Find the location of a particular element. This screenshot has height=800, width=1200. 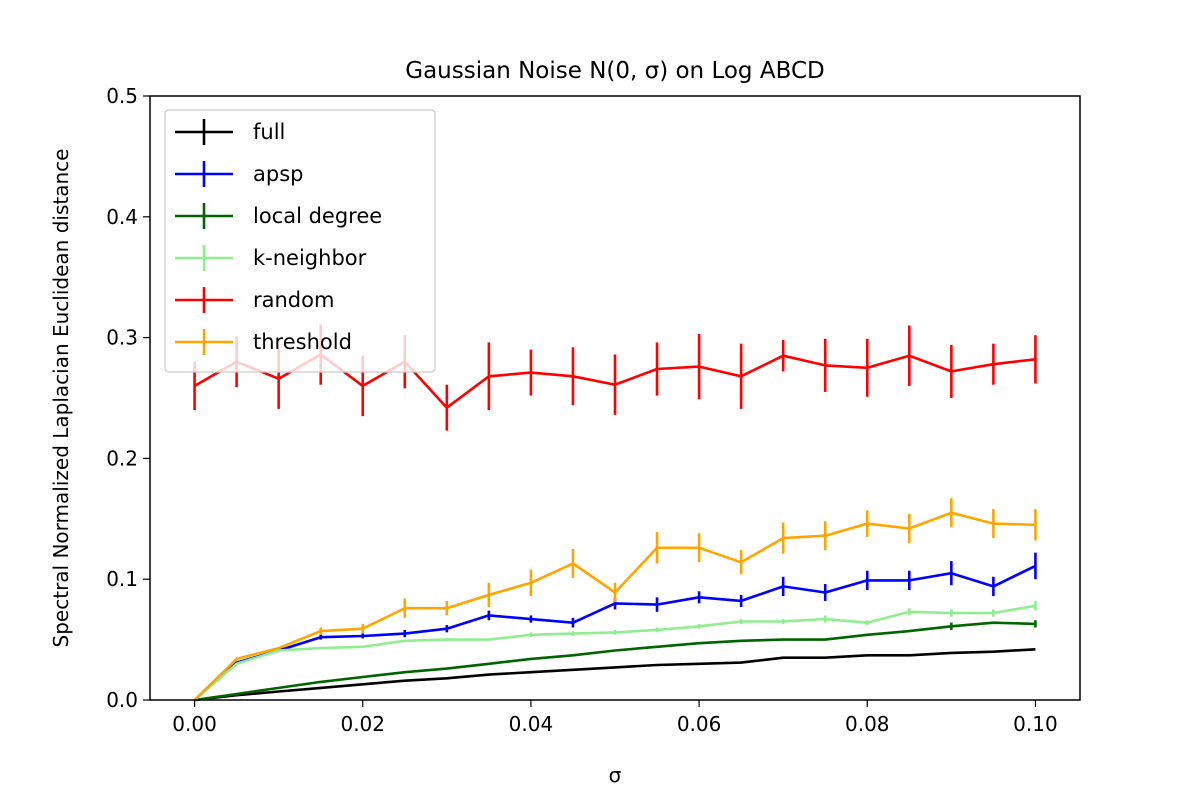

legend-label: random is located at coordinates (293, 300).